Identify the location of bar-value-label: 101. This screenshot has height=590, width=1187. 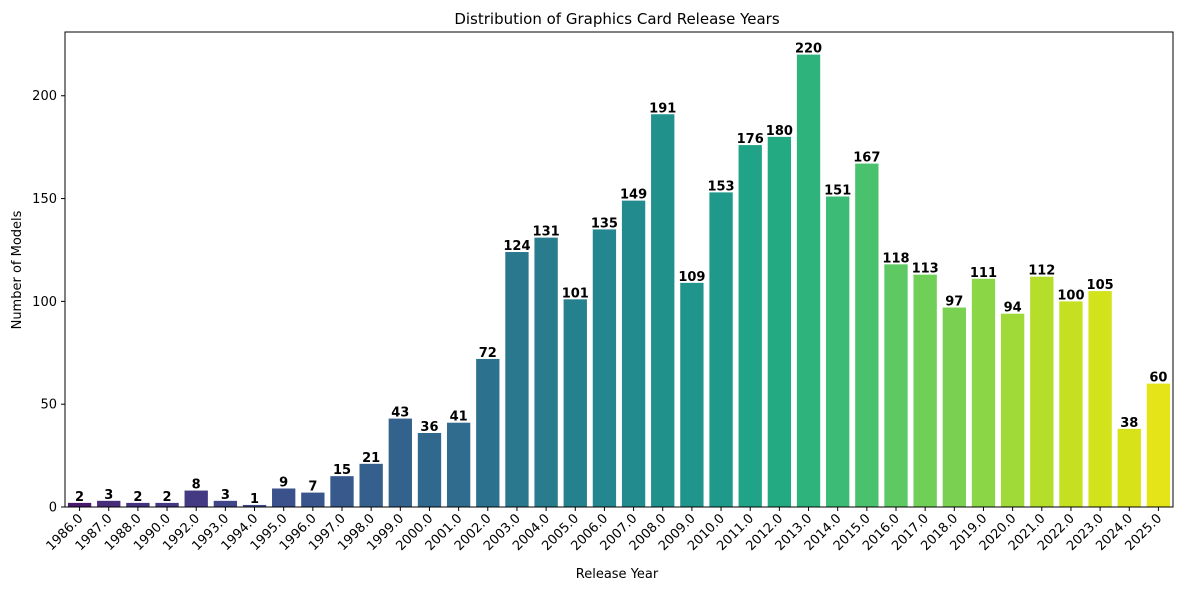
(575, 293).